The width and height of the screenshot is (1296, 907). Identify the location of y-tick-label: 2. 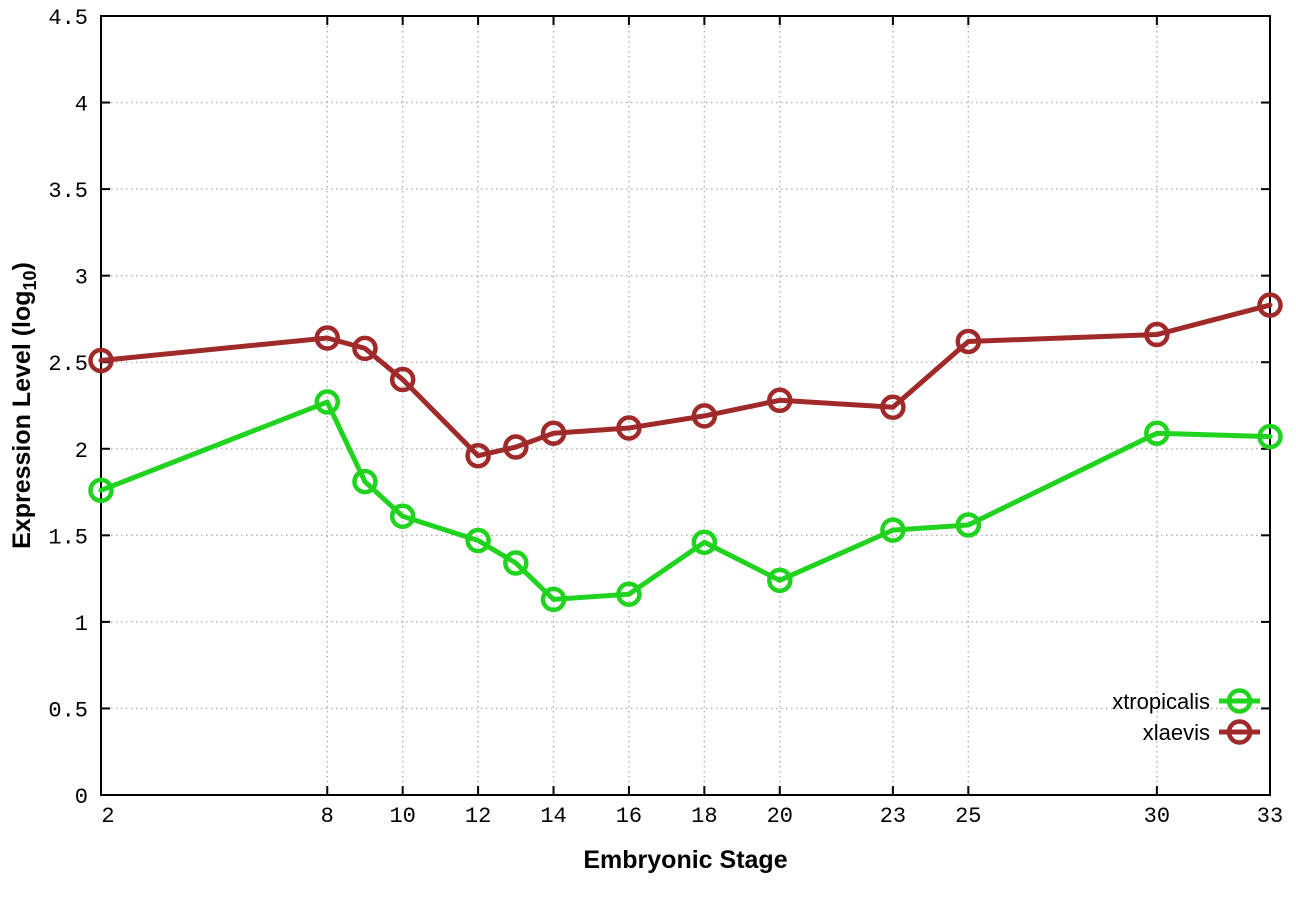
(81, 451).